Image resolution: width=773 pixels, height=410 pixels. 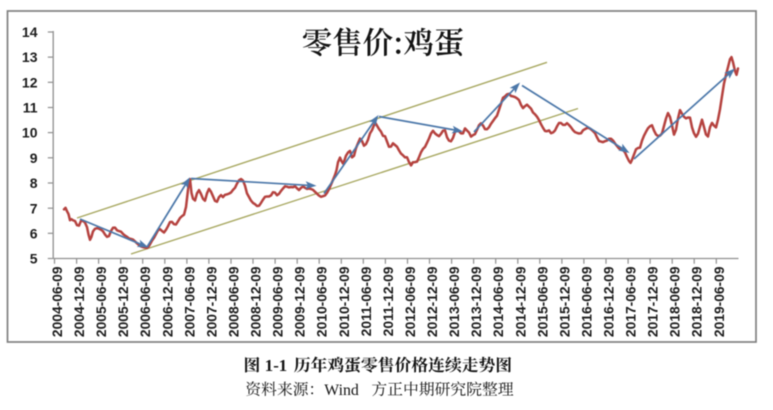 What do you see at coordinates (300, 301) in the screenshot?
I see `svg-text: 2009-12-09` at bounding box center [300, 301].